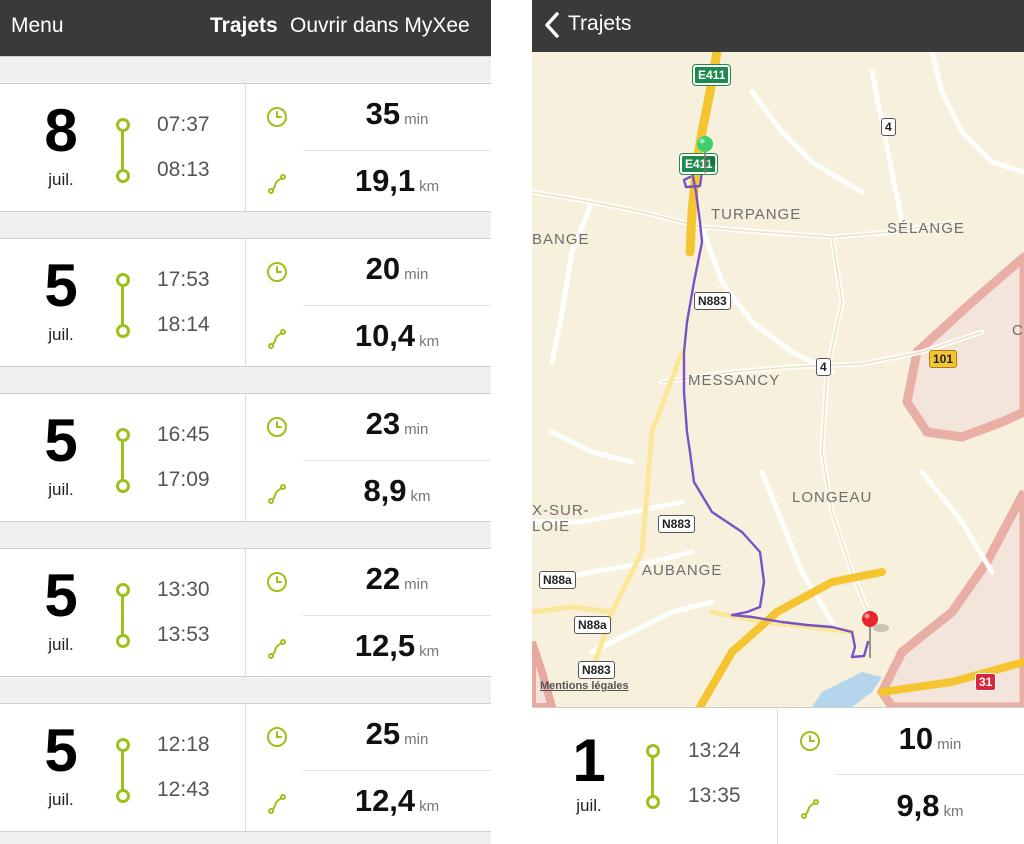  I want to click on distance-number: 8,9, so click(385, 490).